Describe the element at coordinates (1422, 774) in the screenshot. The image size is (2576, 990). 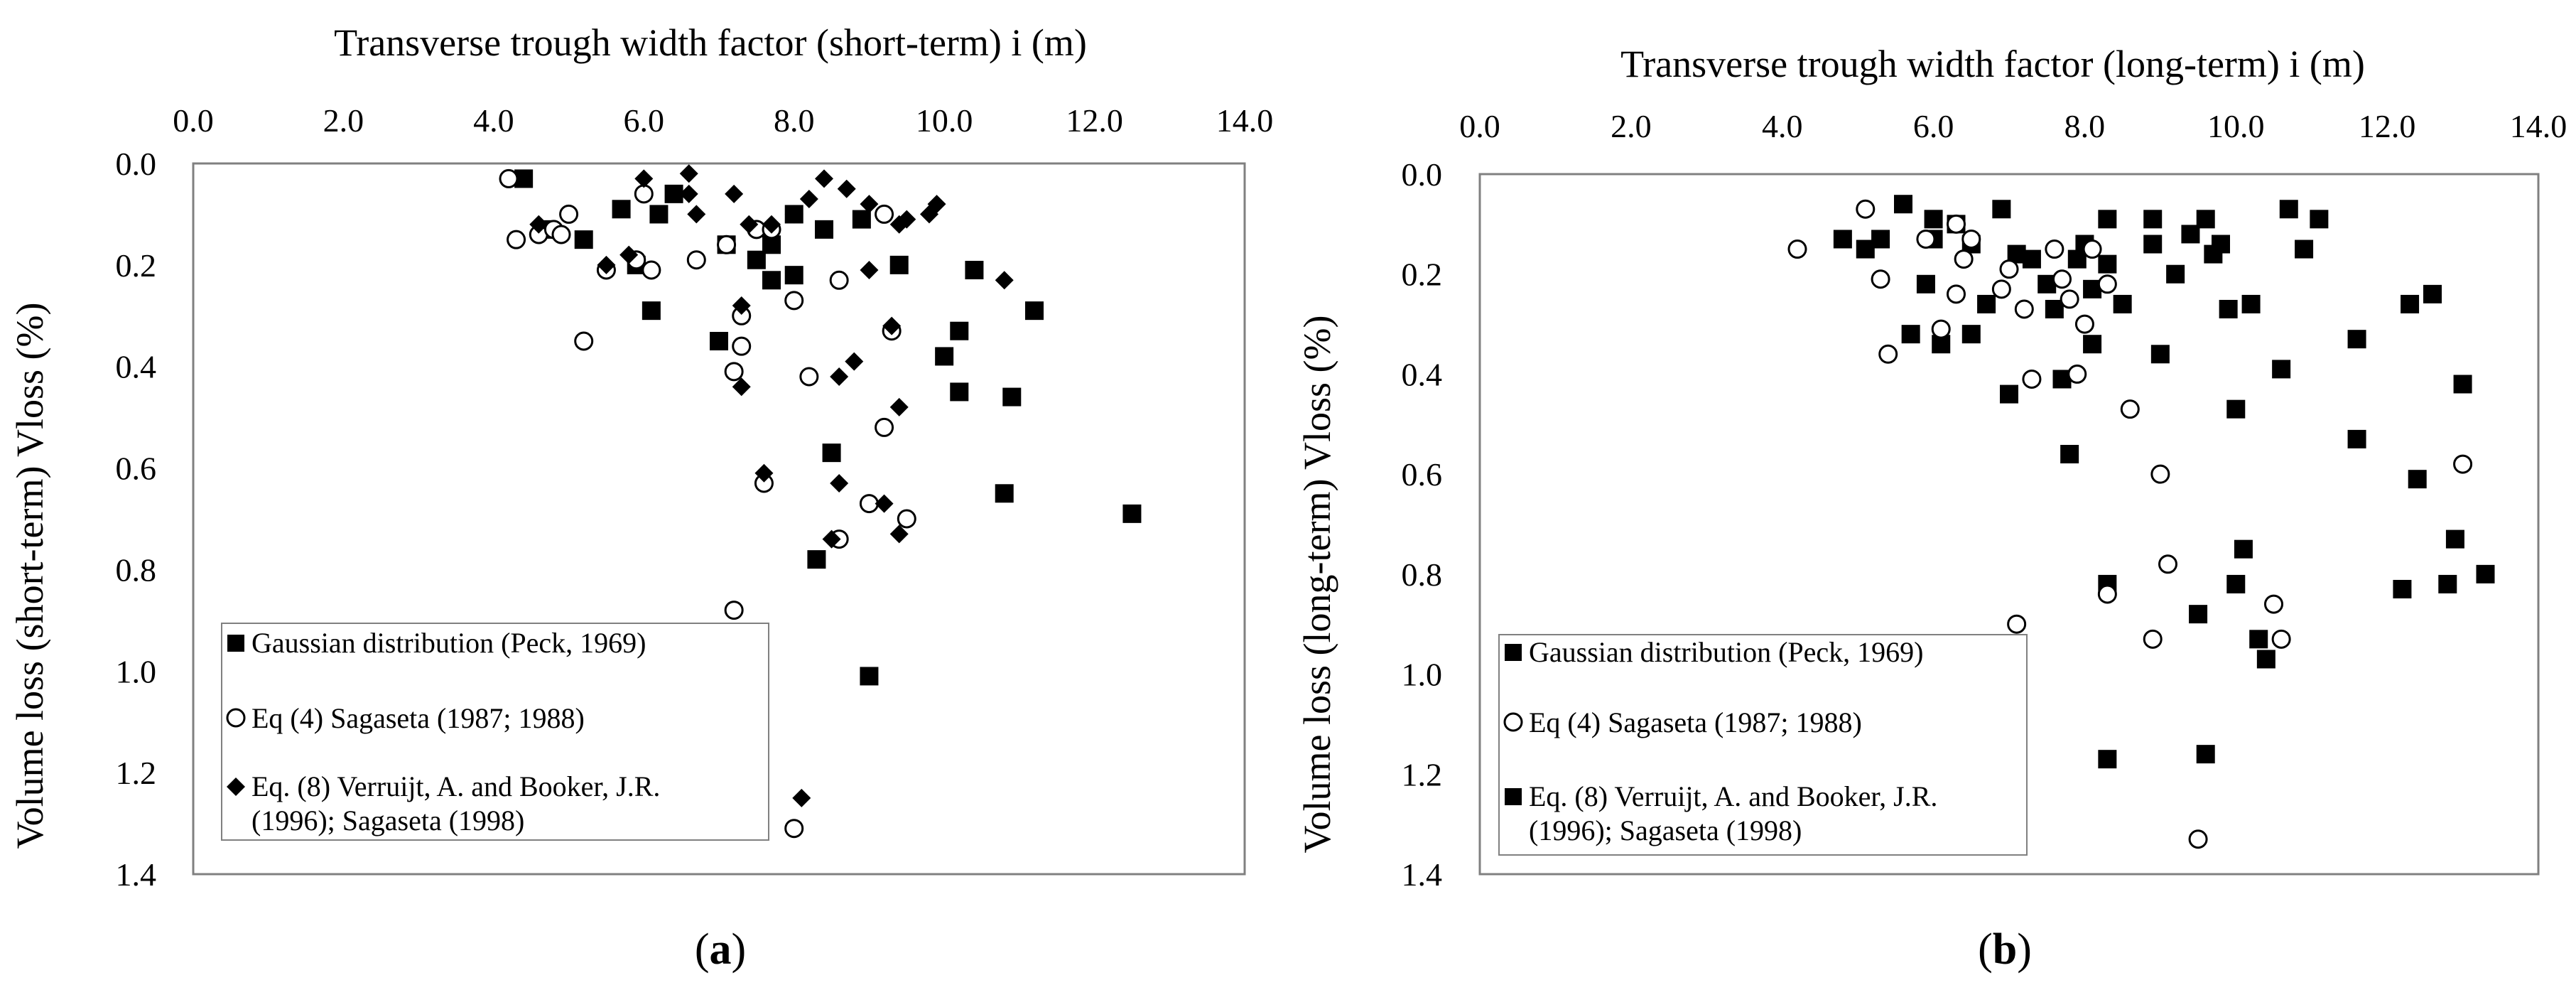
I see `y-tick-label: 1.2` at that location.